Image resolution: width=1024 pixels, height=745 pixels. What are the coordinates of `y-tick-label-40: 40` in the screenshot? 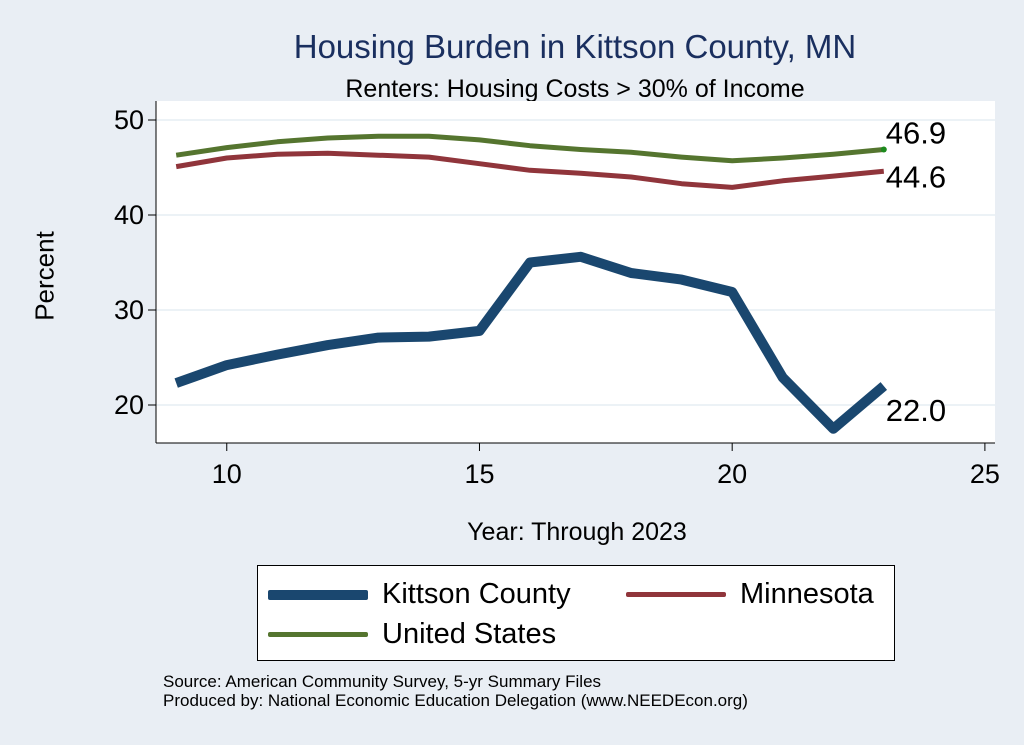 It's located at (129, 215).